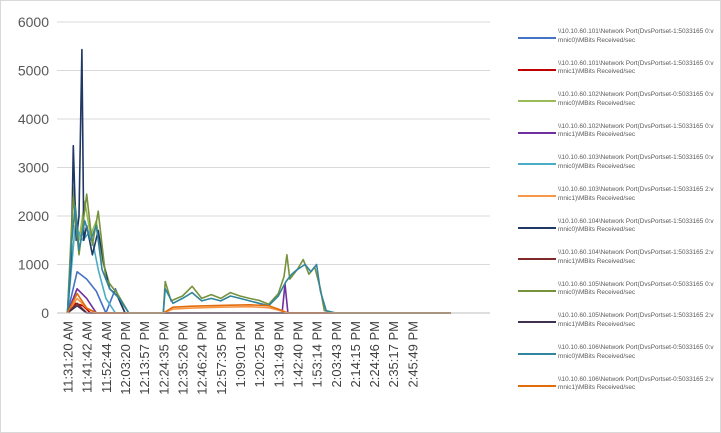 This screenshot has width=721, height=433. I want to click on x-tick-label: 1:31:49 PM, so click(278, 354).